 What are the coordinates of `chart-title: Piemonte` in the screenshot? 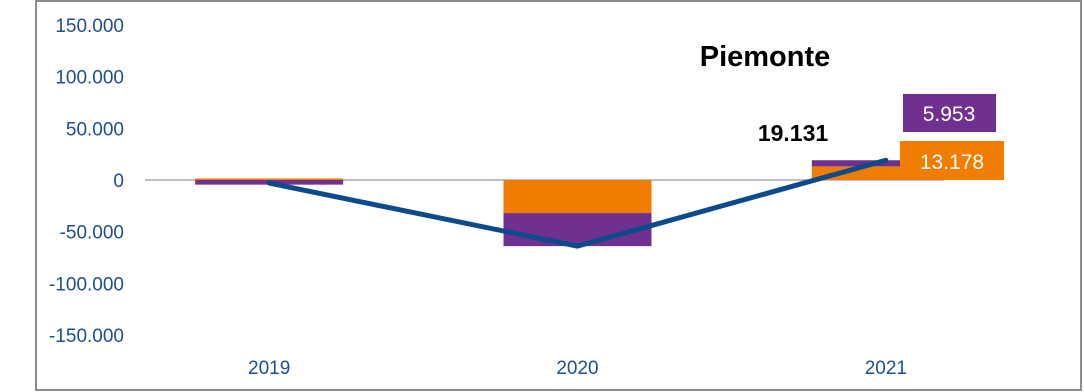 It's located at (765, 57).